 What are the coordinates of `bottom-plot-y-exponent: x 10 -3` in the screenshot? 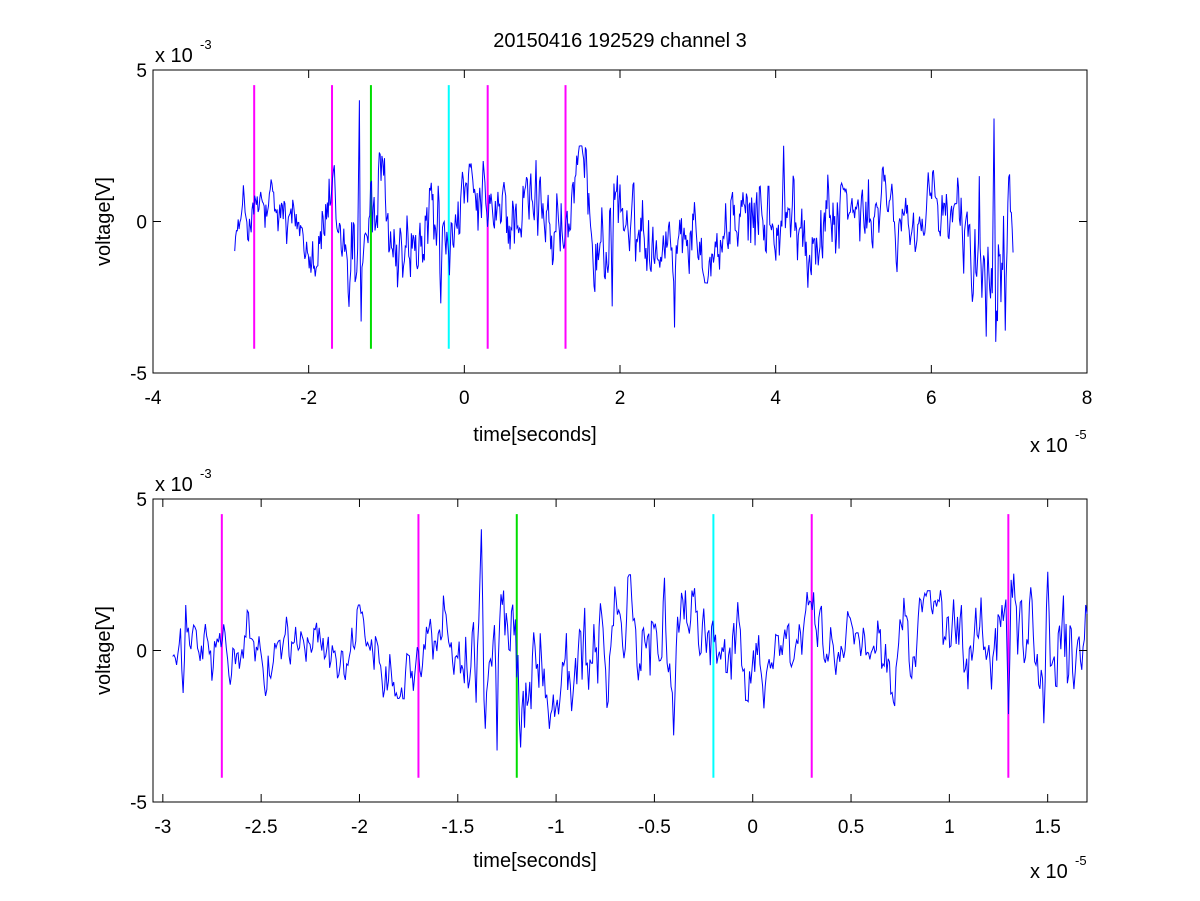 It's located at (183, 481).